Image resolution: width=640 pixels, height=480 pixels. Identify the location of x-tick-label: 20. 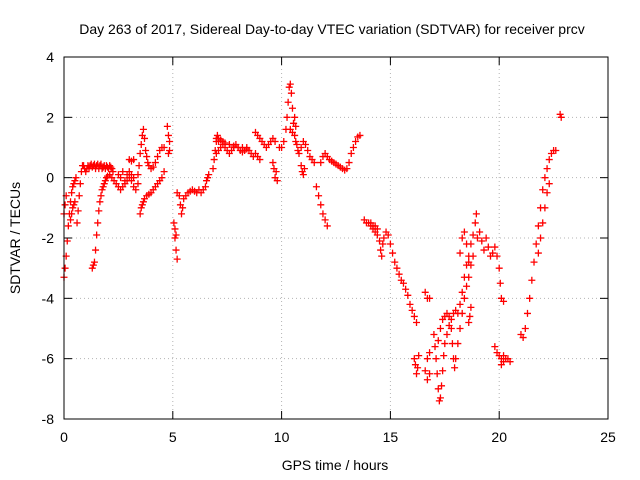
(499, 437).